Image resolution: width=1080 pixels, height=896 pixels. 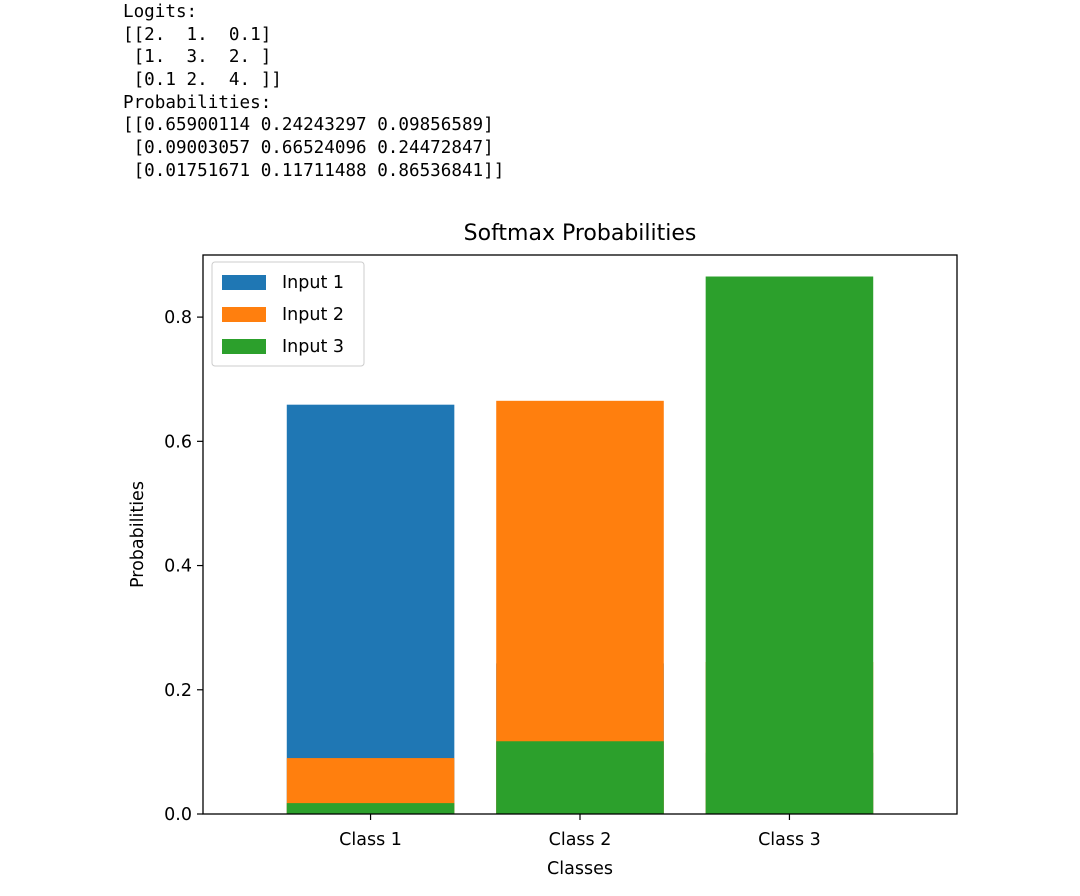 What do you see at coordinates (138, 534) in the screenshot?
I see `y-axis-label: Probabilities` at bounding box center [138, 534].